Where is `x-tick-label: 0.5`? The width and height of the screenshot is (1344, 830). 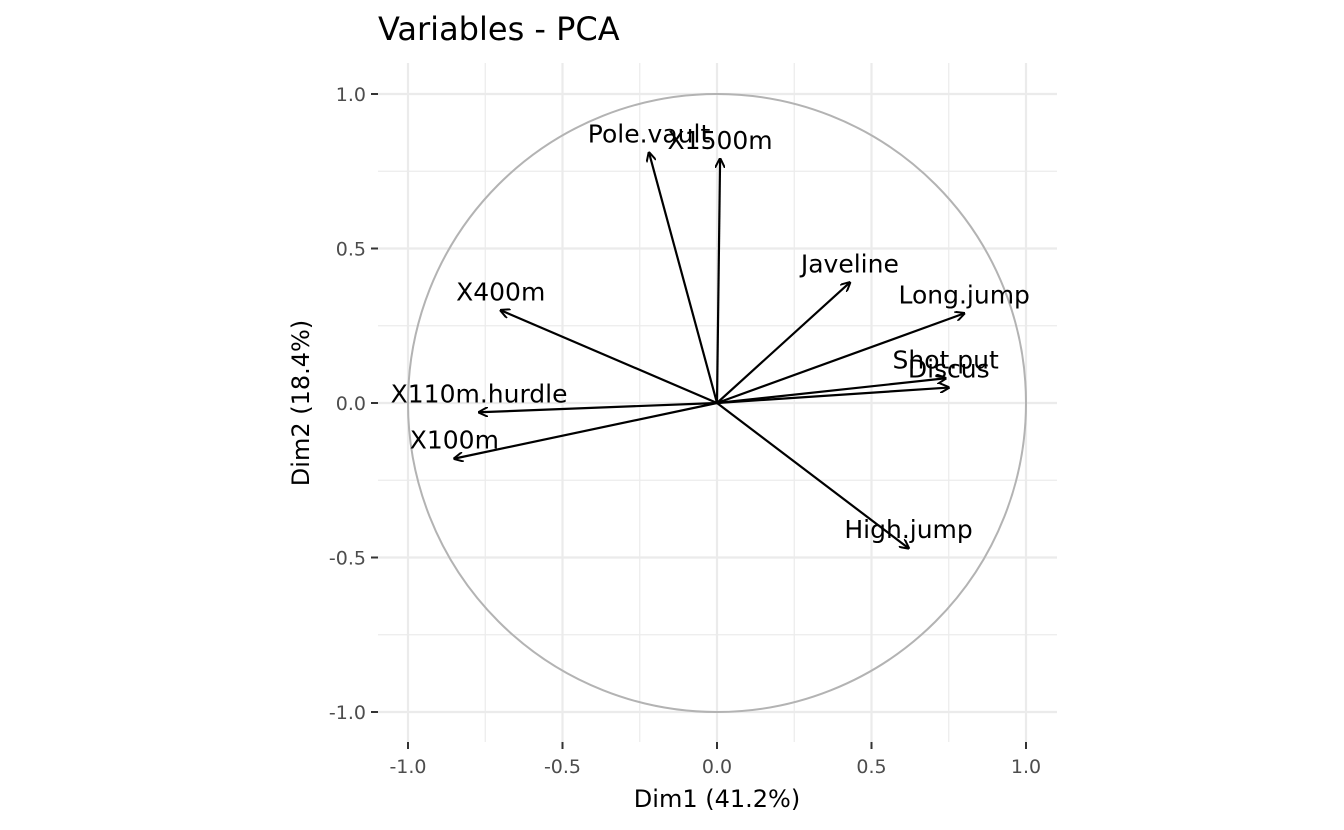
x-tick-label: 0.5 is located at coordinates (871, 767).